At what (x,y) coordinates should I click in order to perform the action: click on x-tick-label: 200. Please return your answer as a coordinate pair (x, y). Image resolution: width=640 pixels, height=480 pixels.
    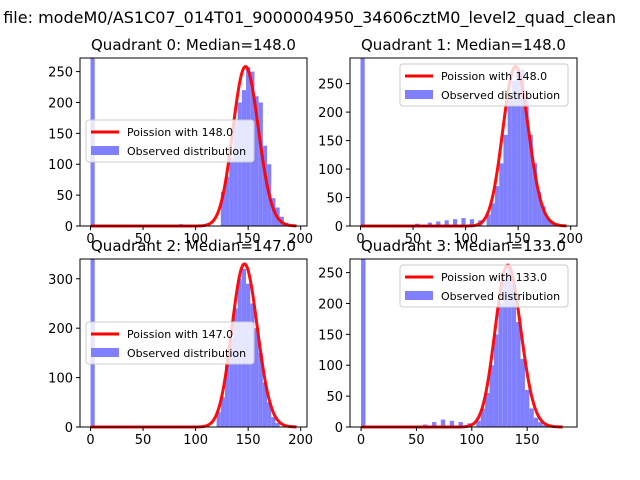
    Looking at the image, I should click on (300, 440).